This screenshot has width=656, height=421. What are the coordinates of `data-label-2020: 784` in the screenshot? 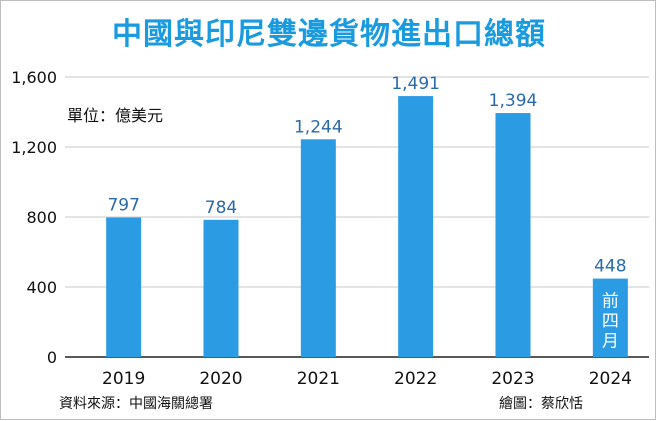 It's located at (221, 208).